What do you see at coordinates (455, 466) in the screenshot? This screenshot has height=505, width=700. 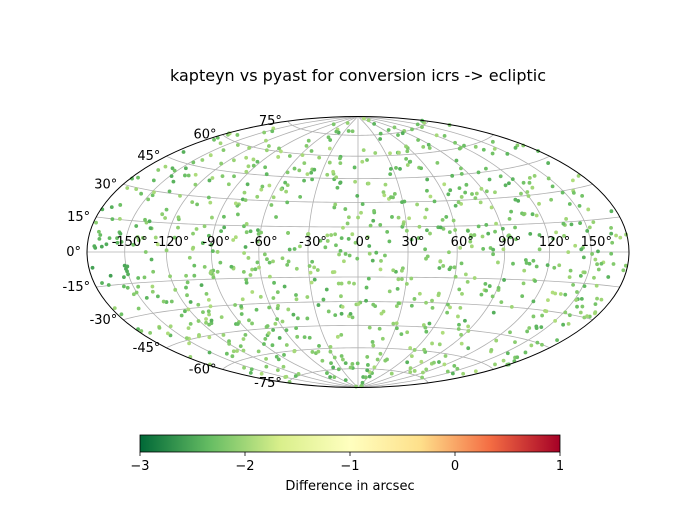 I see `colorbar-tick-label: 0` at bounding box center [455, 466].